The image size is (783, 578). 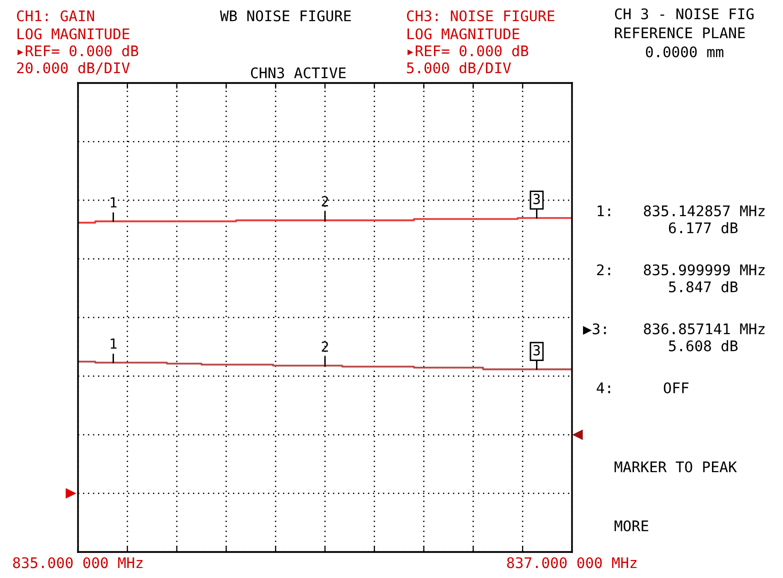 What do you see at coordinates (603, 270) in the screenshot?
I see `text: 2:` at bounding box center [603, 270].